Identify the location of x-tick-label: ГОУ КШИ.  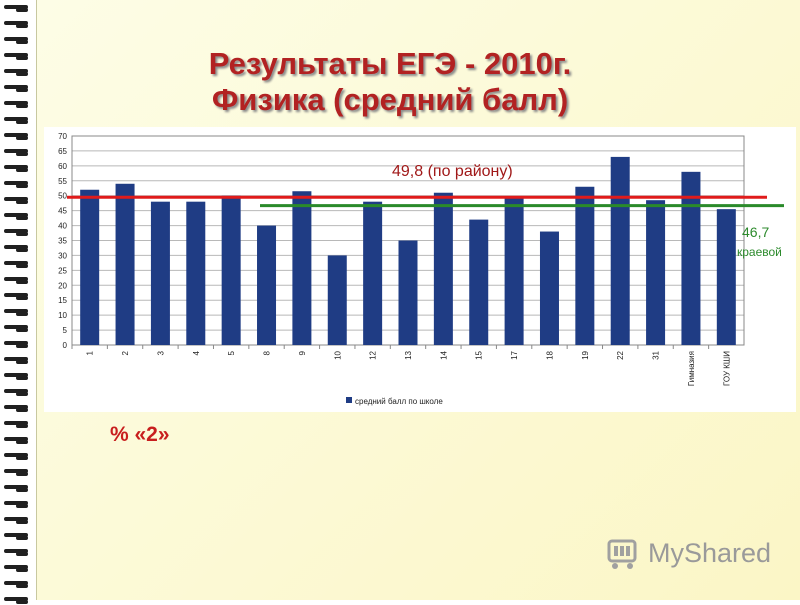
(726, 368).